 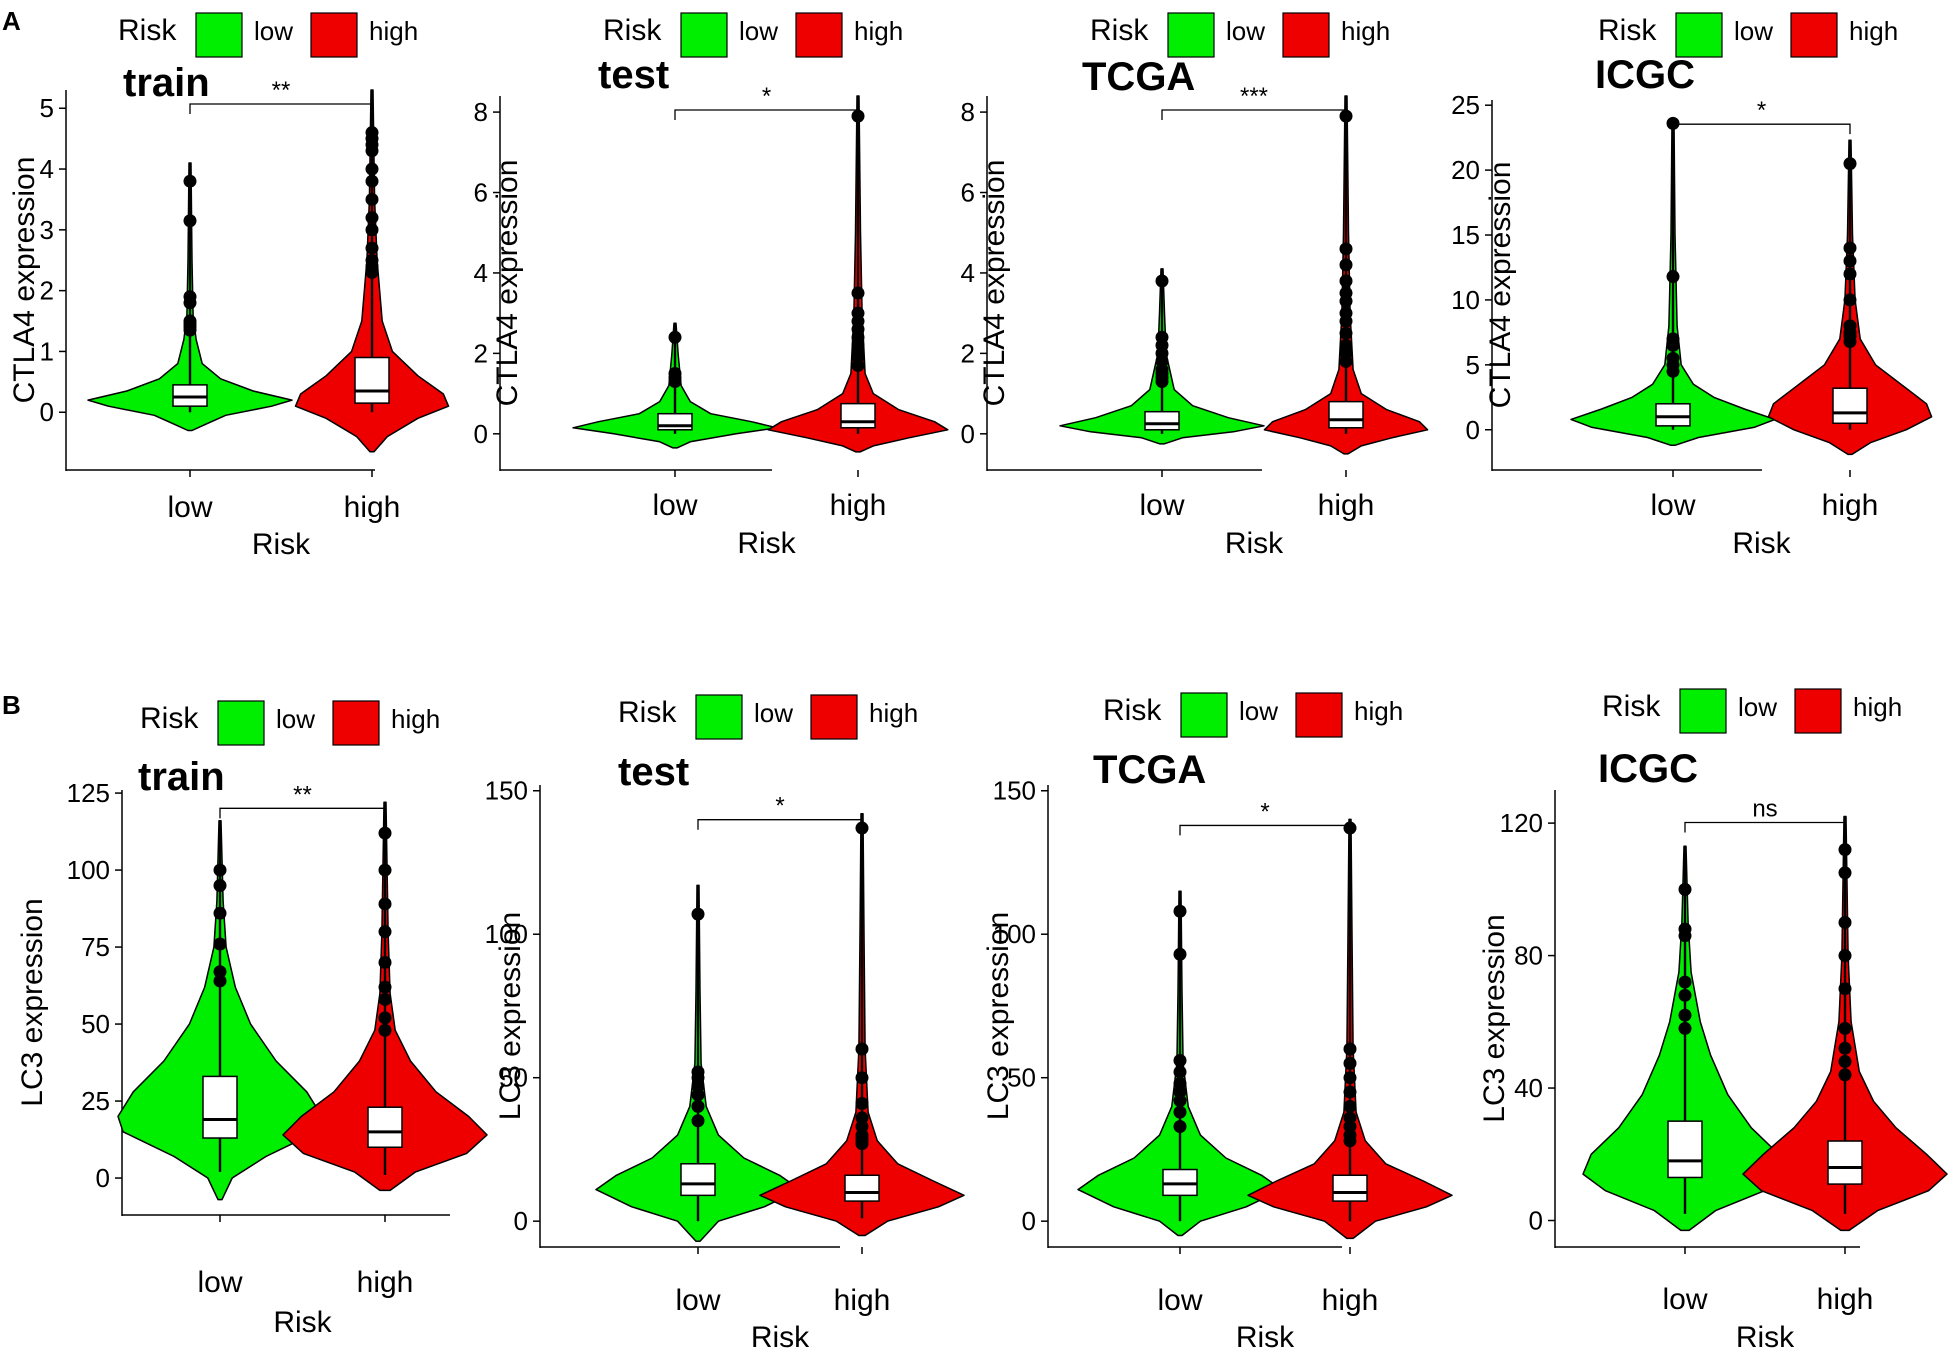 What do you see at coordinates (1645, 75) in the screenshot?
I see `chart-title: ICGC` at bounding box center [1645, 75].